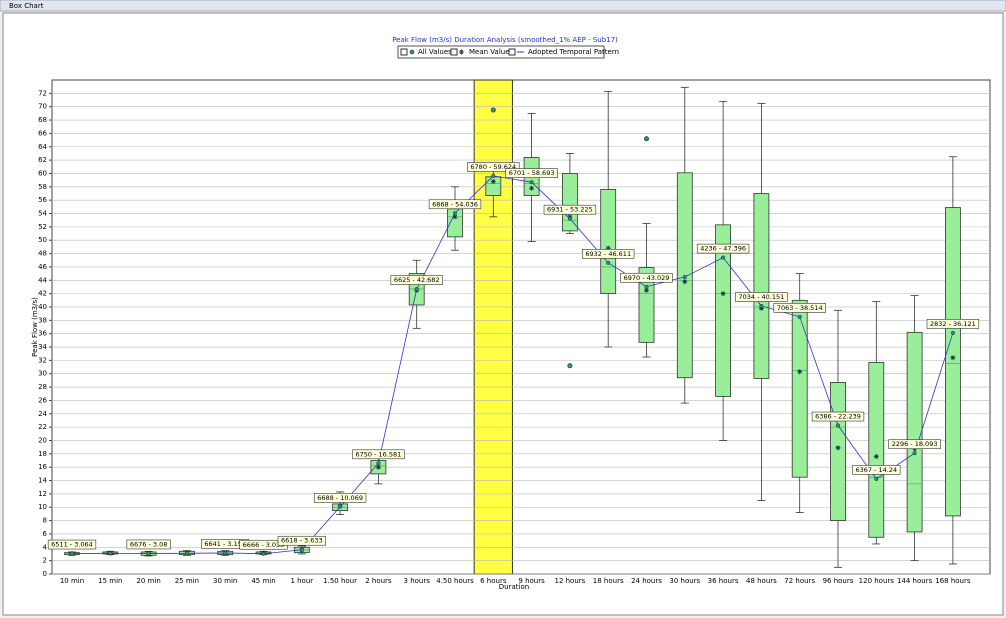 This screenshot has height=618, width=1006. What do you see at coordinates (723, 581) in the screenshot?
I see `x-tick-label: 36 hours` at bounding box center [723, 581].